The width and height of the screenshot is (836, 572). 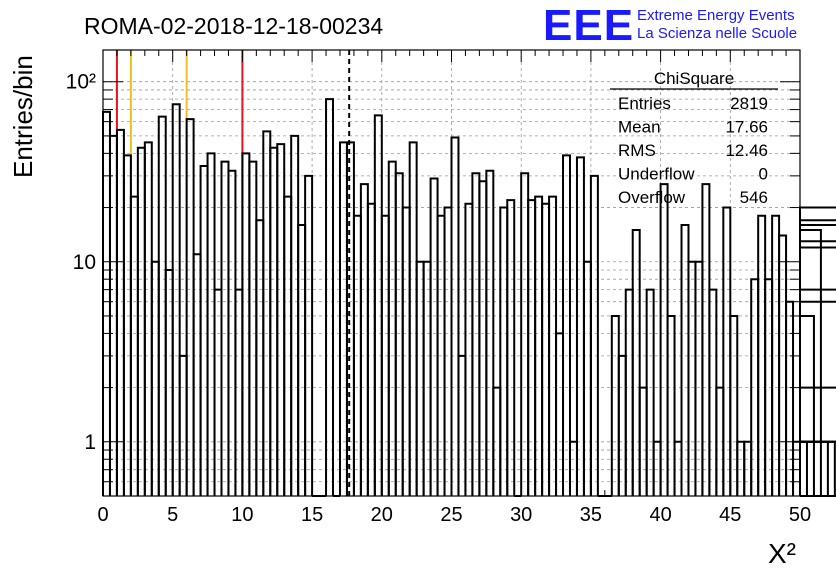 I want to click on stats-value: 12.46, so click(x=746, y=150).